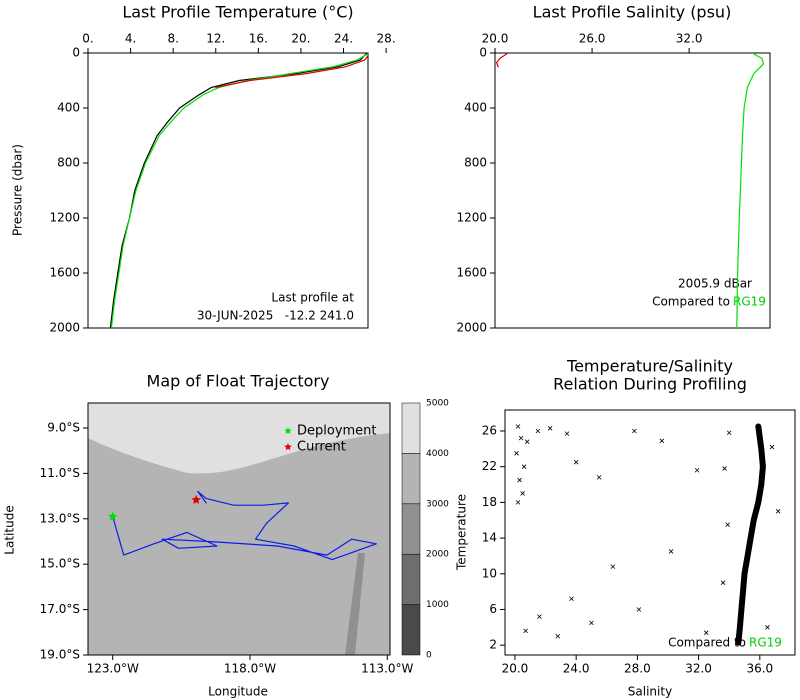 This screenshot has height=700, width=800. I want to click on y-tick-label: 9.0°S, so click(63, 427).